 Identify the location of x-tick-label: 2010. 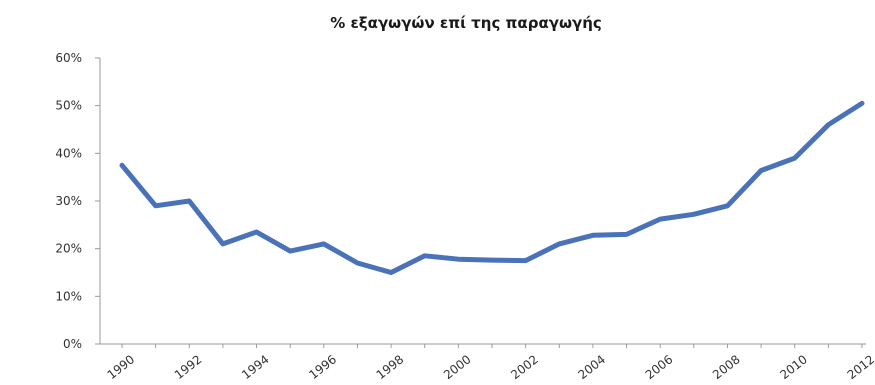
(793, 367).